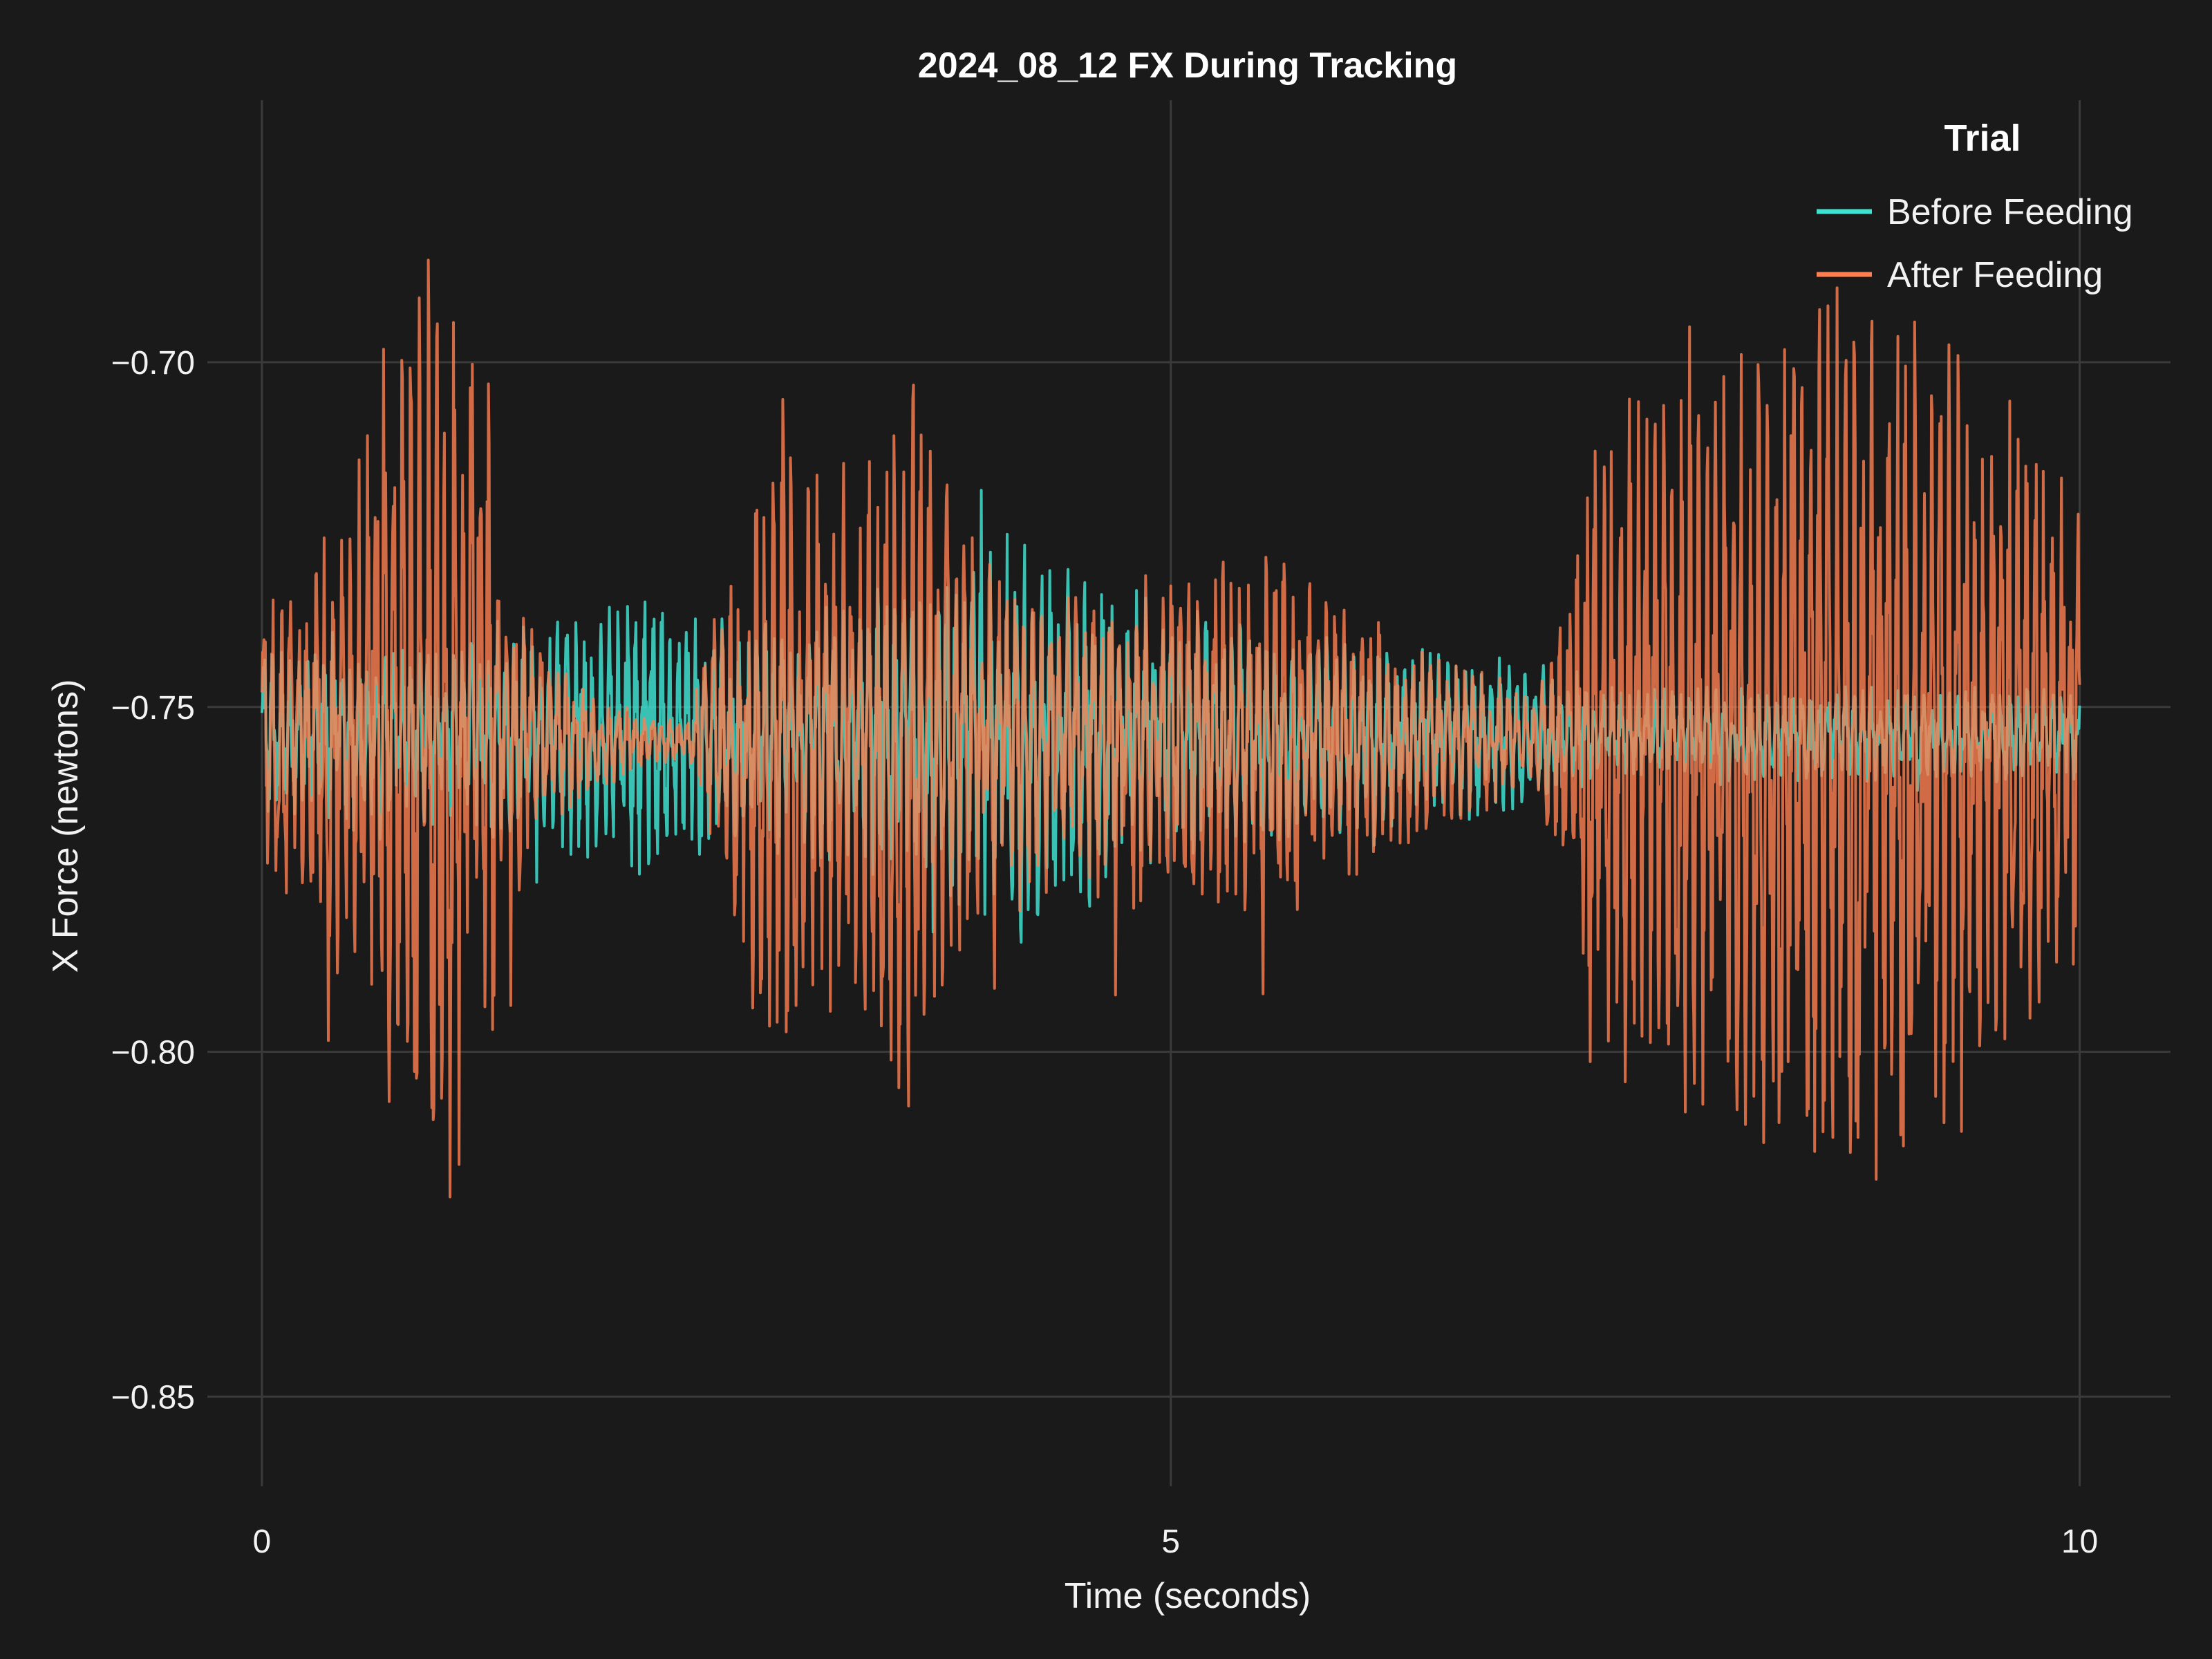 The image size is (2212, 1659). What do you see at coordinates (2010, 212) in the screenshot?
I see `legend-label-before-feeding: Before Feeding` at bounding box center [2010, 212].